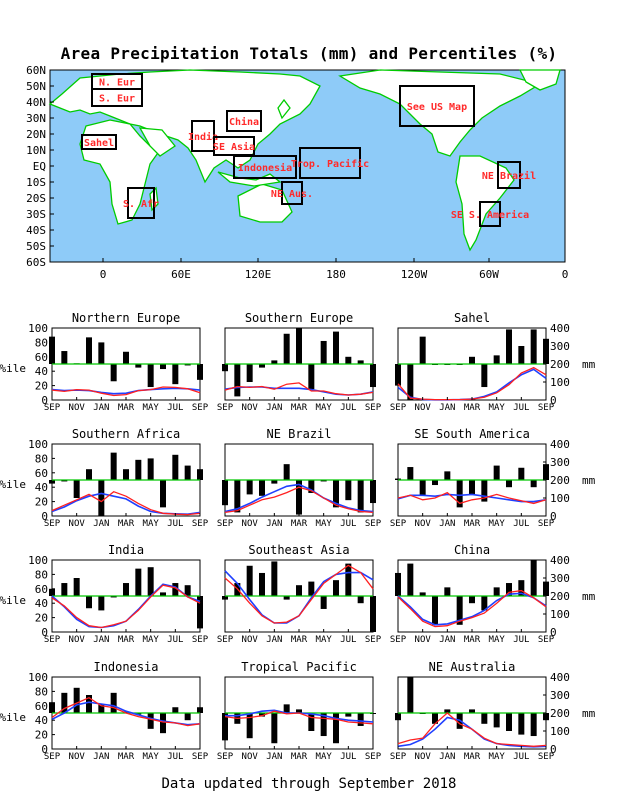  What do you see at coordinates (36, 198) in the screenshot?
I see `lat-label: 20S` at bounding box center [36, 198].